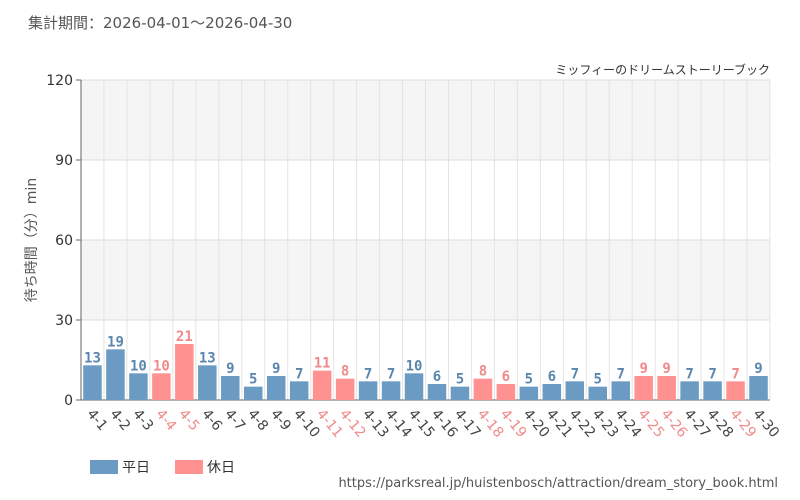 The height and width of the screenshot is (500, 800). I want to click on data-label-4-4: 10, so click(161, 366).